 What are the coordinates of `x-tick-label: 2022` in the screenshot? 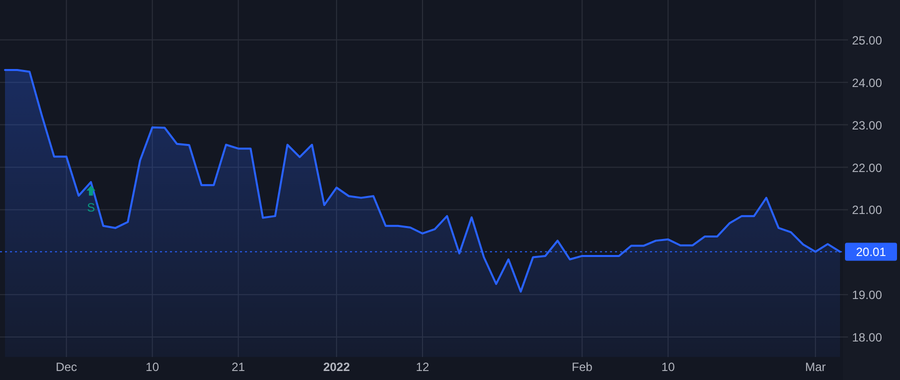 It's located at (336, 367).